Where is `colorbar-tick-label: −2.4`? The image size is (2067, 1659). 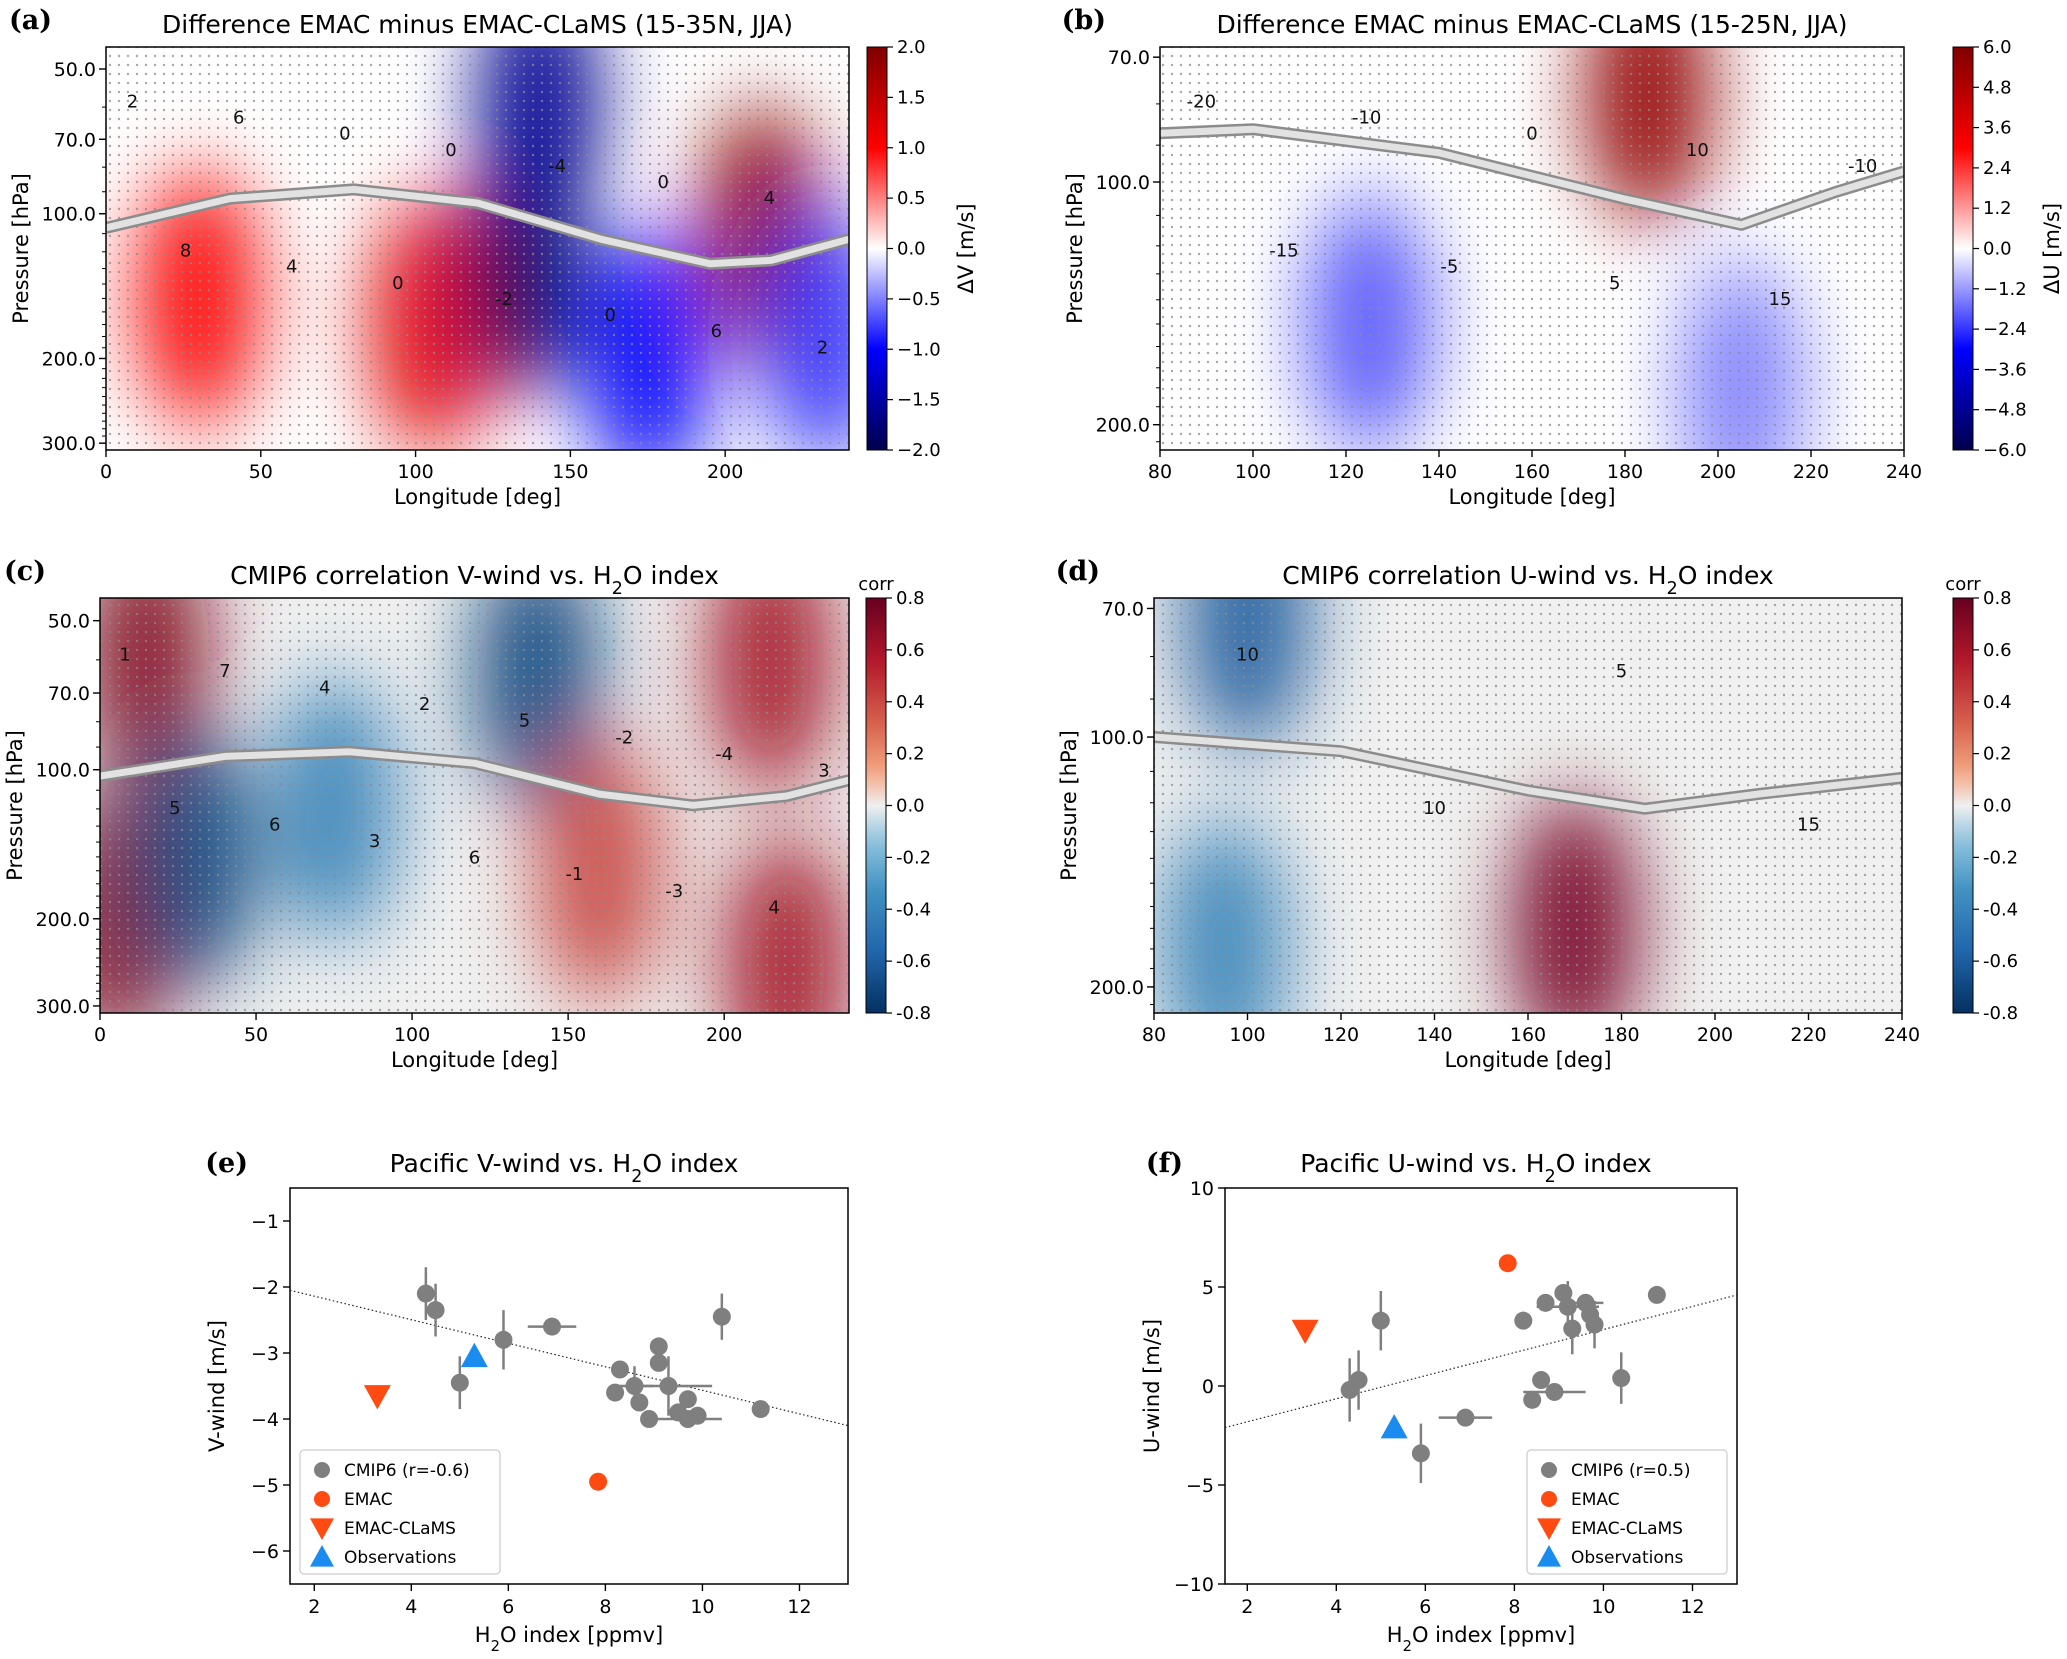 colorbar-tick-label: −2.4 is located at coordinates (2005, 329).